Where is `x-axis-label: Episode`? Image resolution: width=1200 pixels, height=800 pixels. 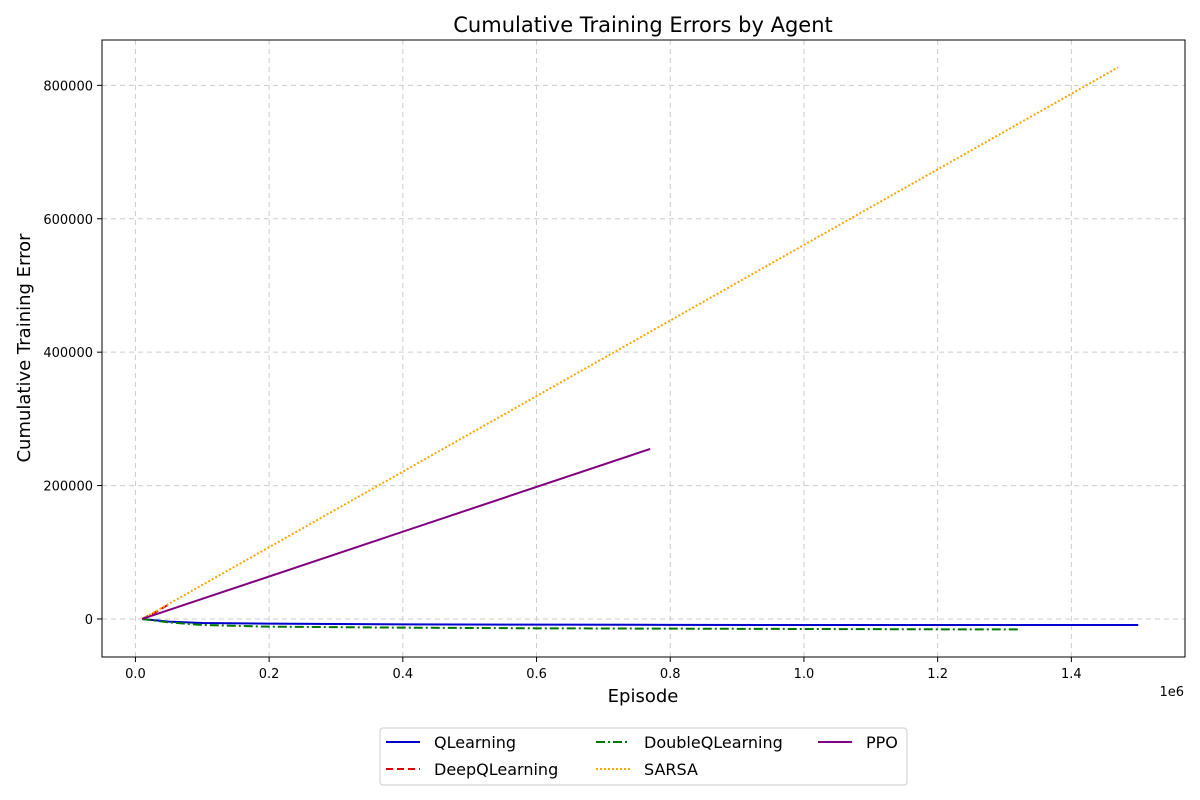
x-axis-label: Episode is located at coordinates (643, 696).